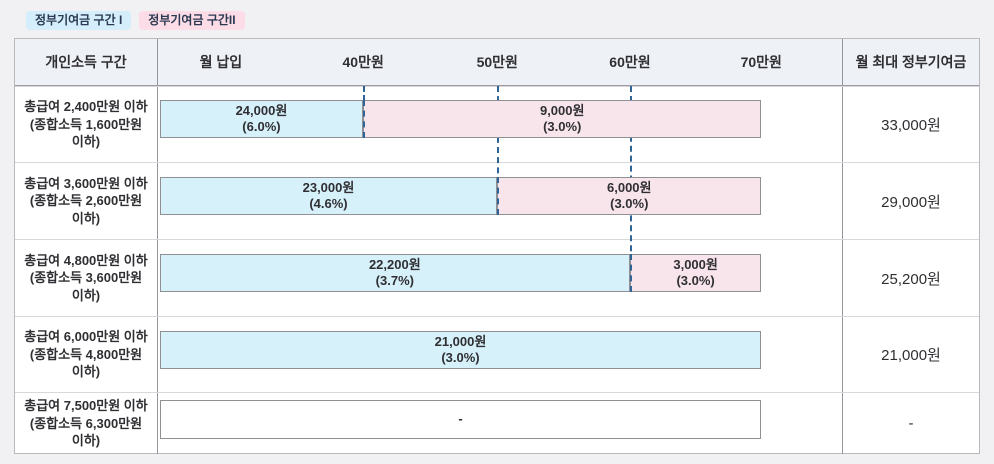 This screenshot has width=994, height=464. I want to click on tick-label: 40만원, so click(363, 62).